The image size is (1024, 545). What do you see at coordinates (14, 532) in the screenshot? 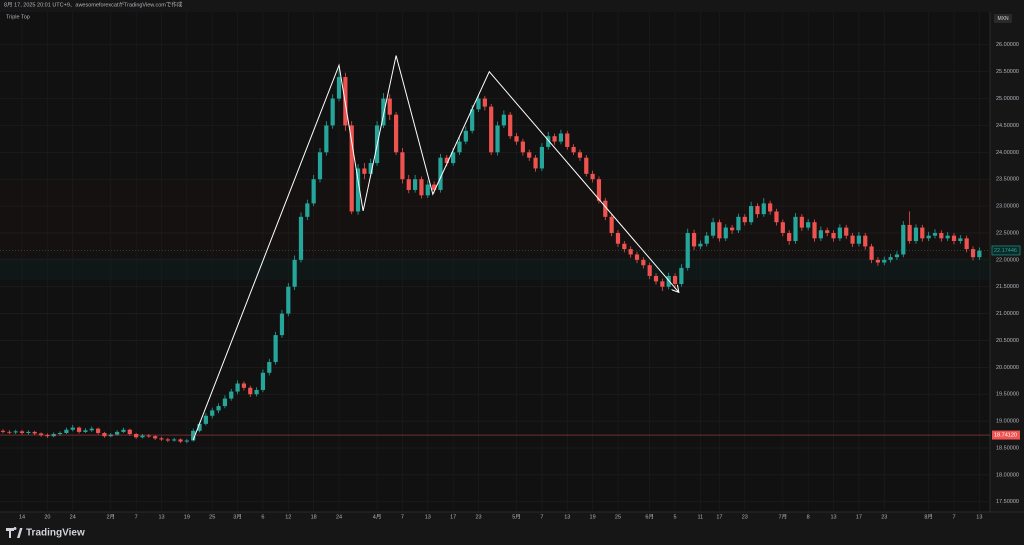
I see `brand-logo` at bounding box center [14, 532].